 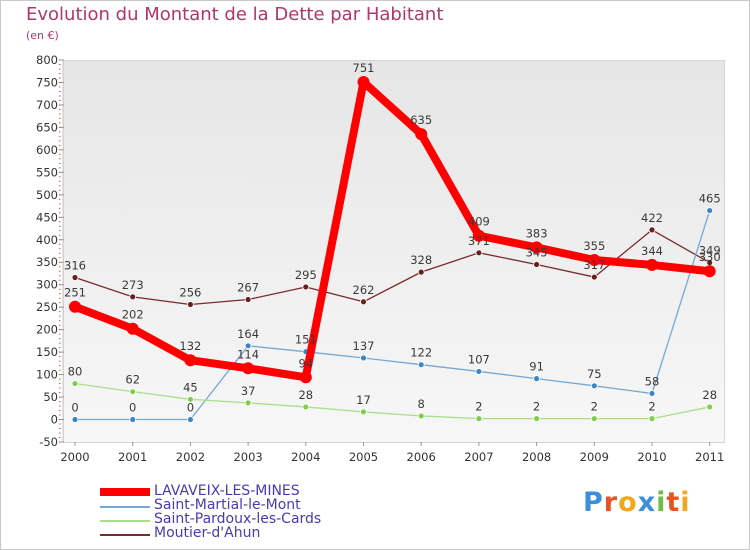 I want to click on y-tick-label: 400, so click(x=47, y=240).